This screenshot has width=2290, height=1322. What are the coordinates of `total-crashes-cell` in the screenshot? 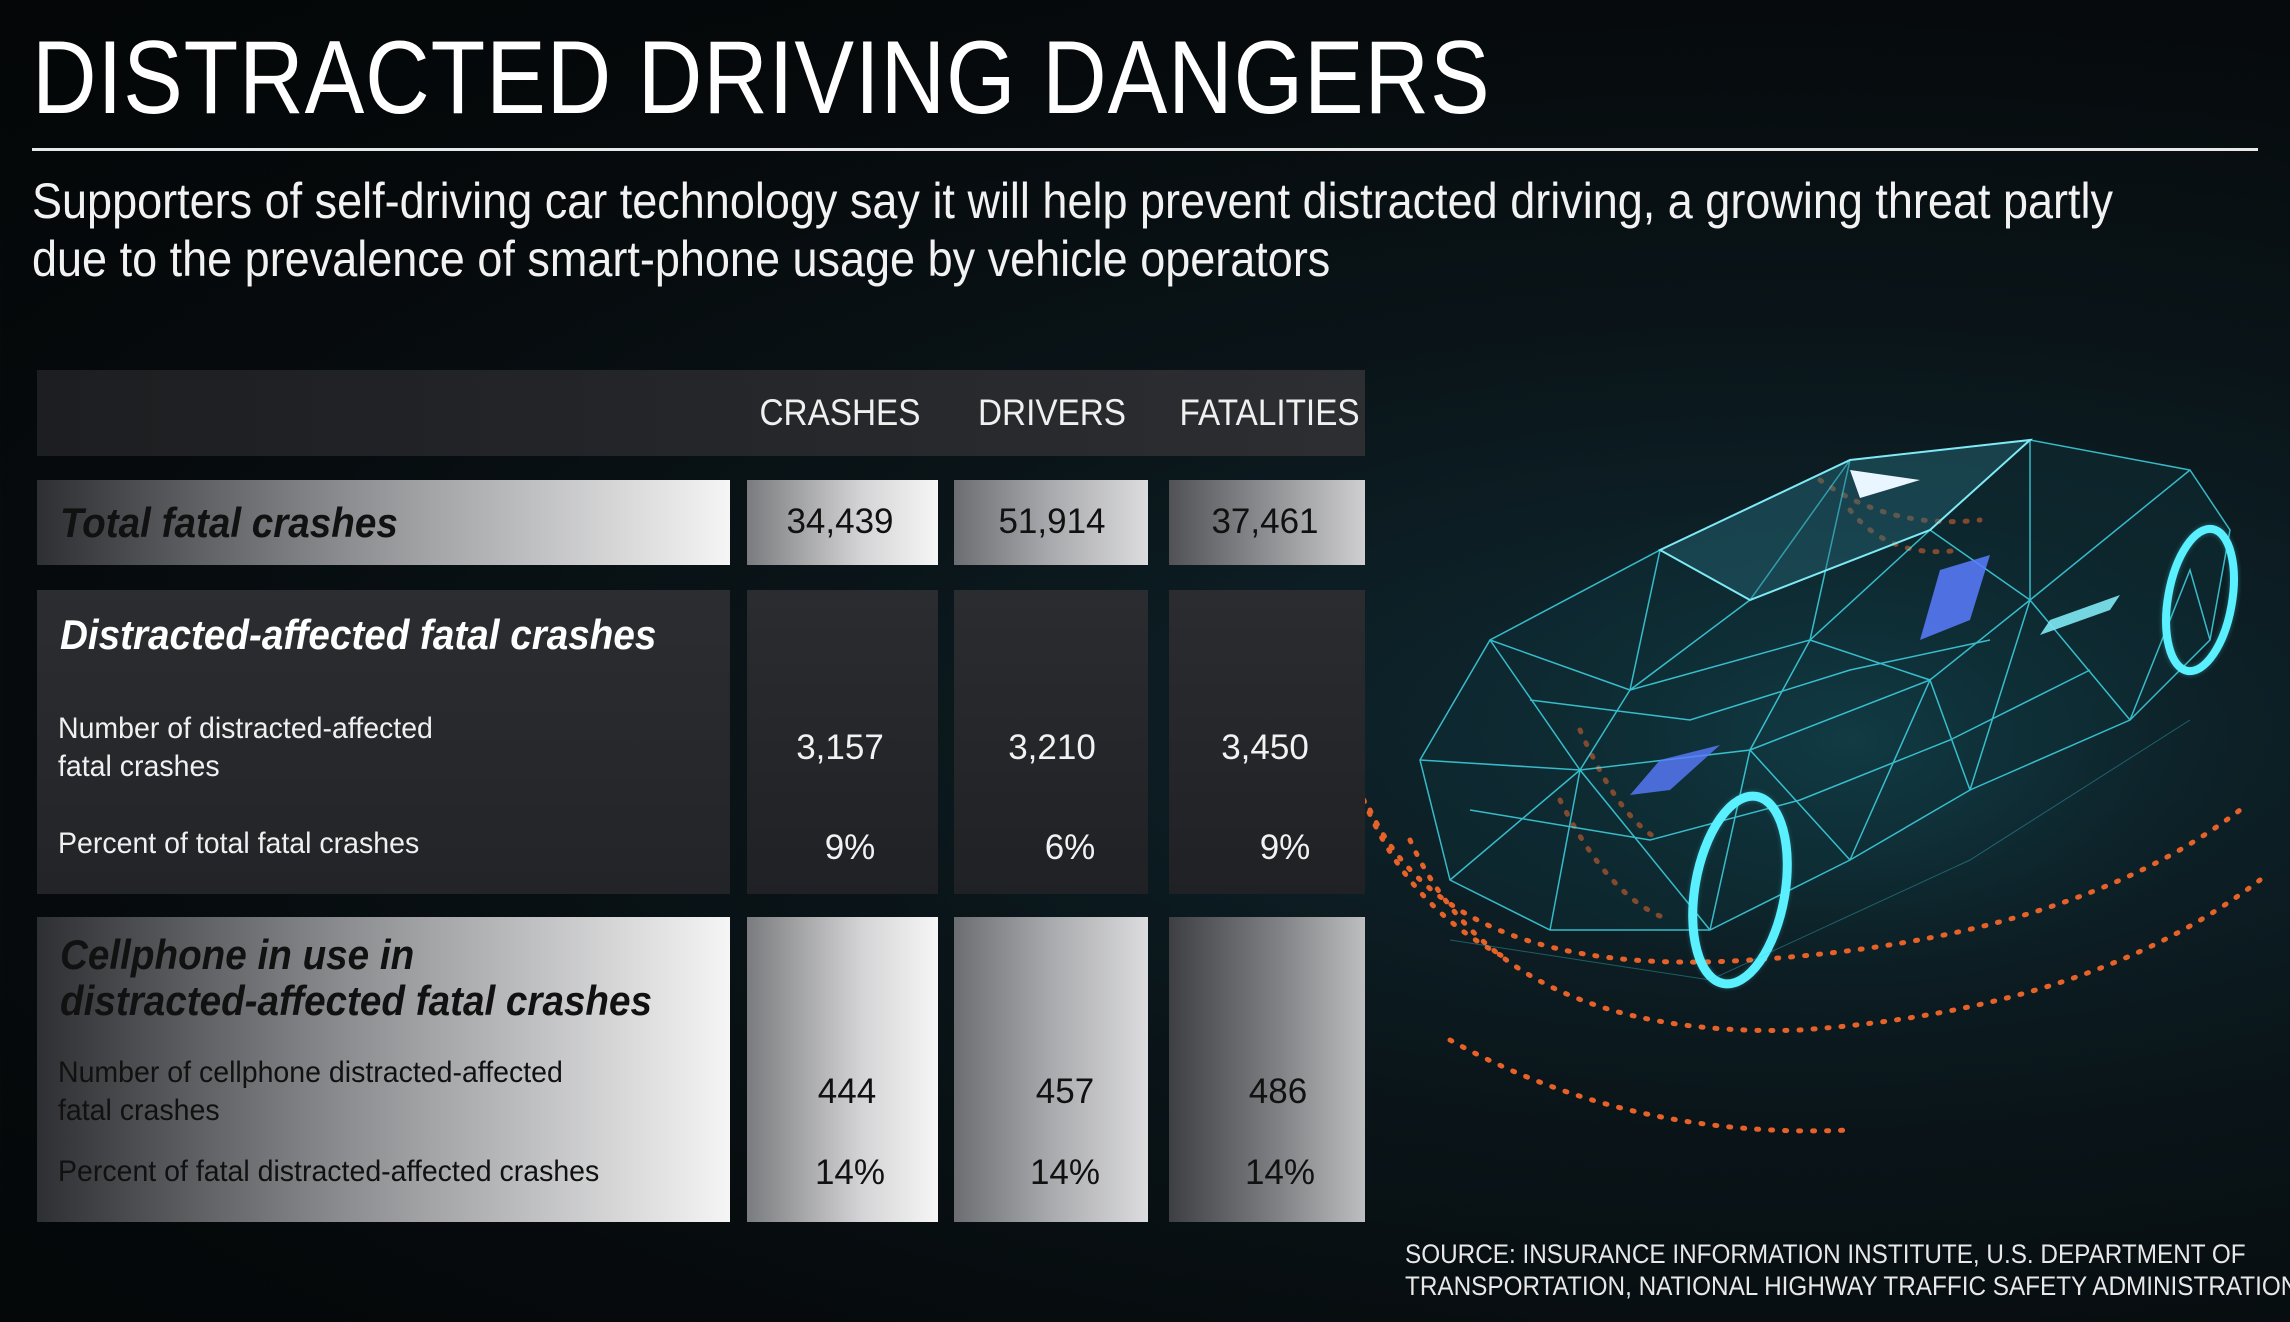 It's located at (842, 522).